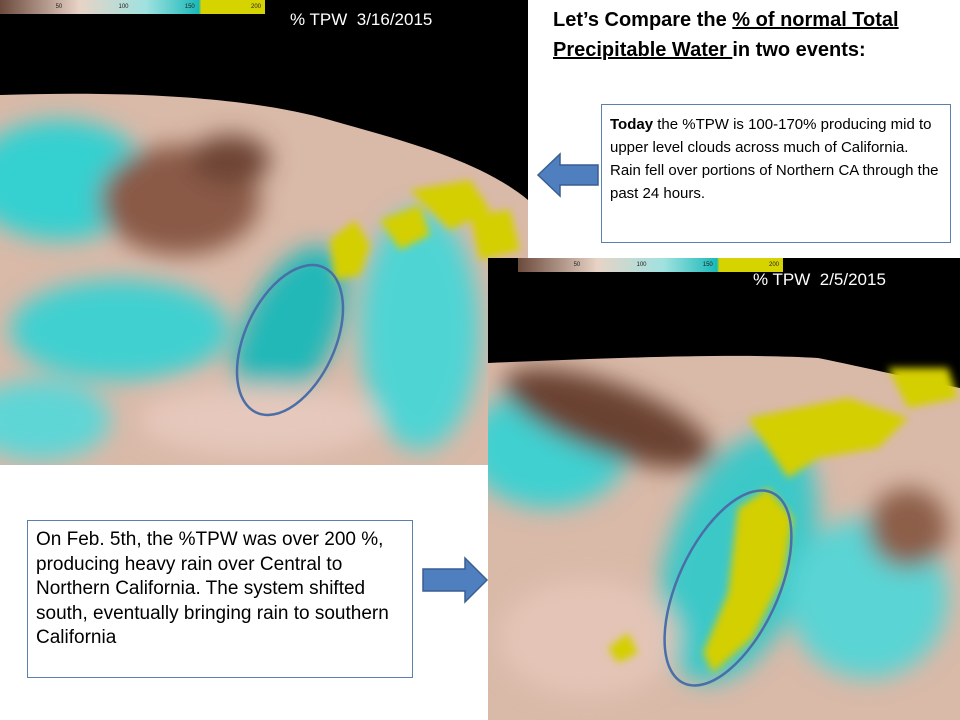  What do you see at coordinates (567, 175) in the screenshot?
I see `arrow-left` at bounding box center [567, 175].